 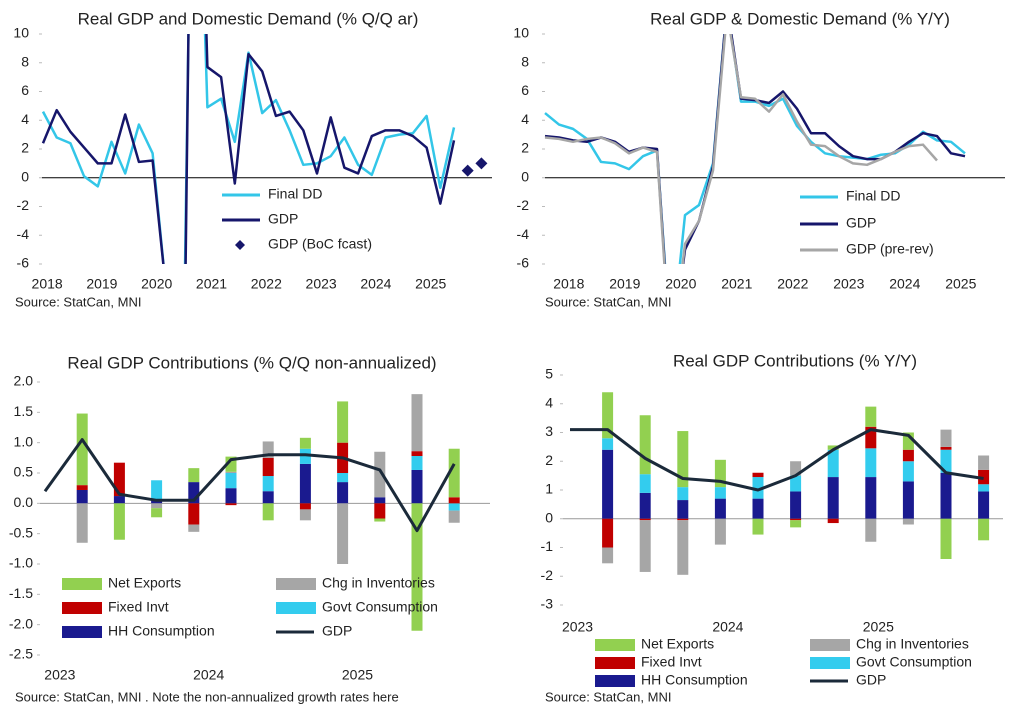 What do you see at coordinates (21, 593) in the screenshot?
I see `y-tick-label: -1.5` at bounding box center [21, 593].